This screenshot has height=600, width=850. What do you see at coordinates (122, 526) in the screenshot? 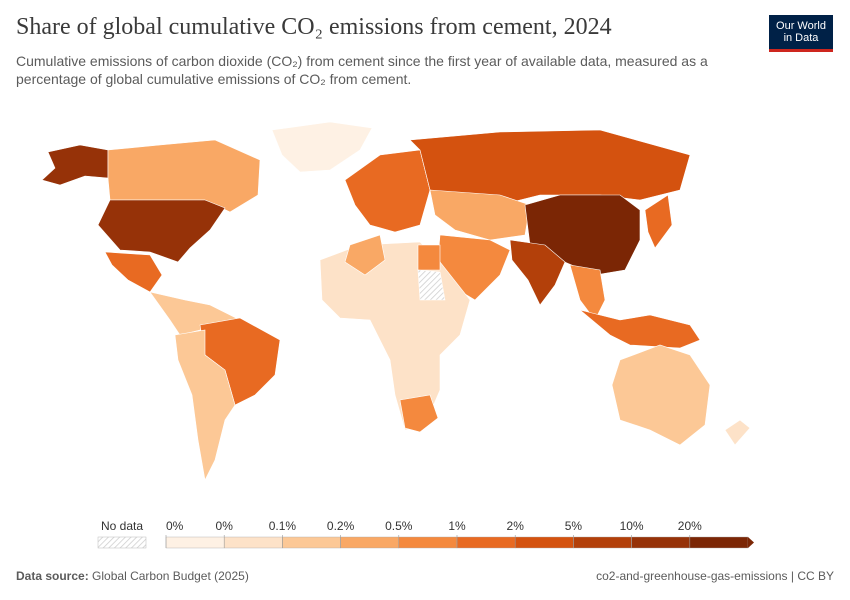
I see `legend-no-data-label: No data` at bounding box center [122, 526].